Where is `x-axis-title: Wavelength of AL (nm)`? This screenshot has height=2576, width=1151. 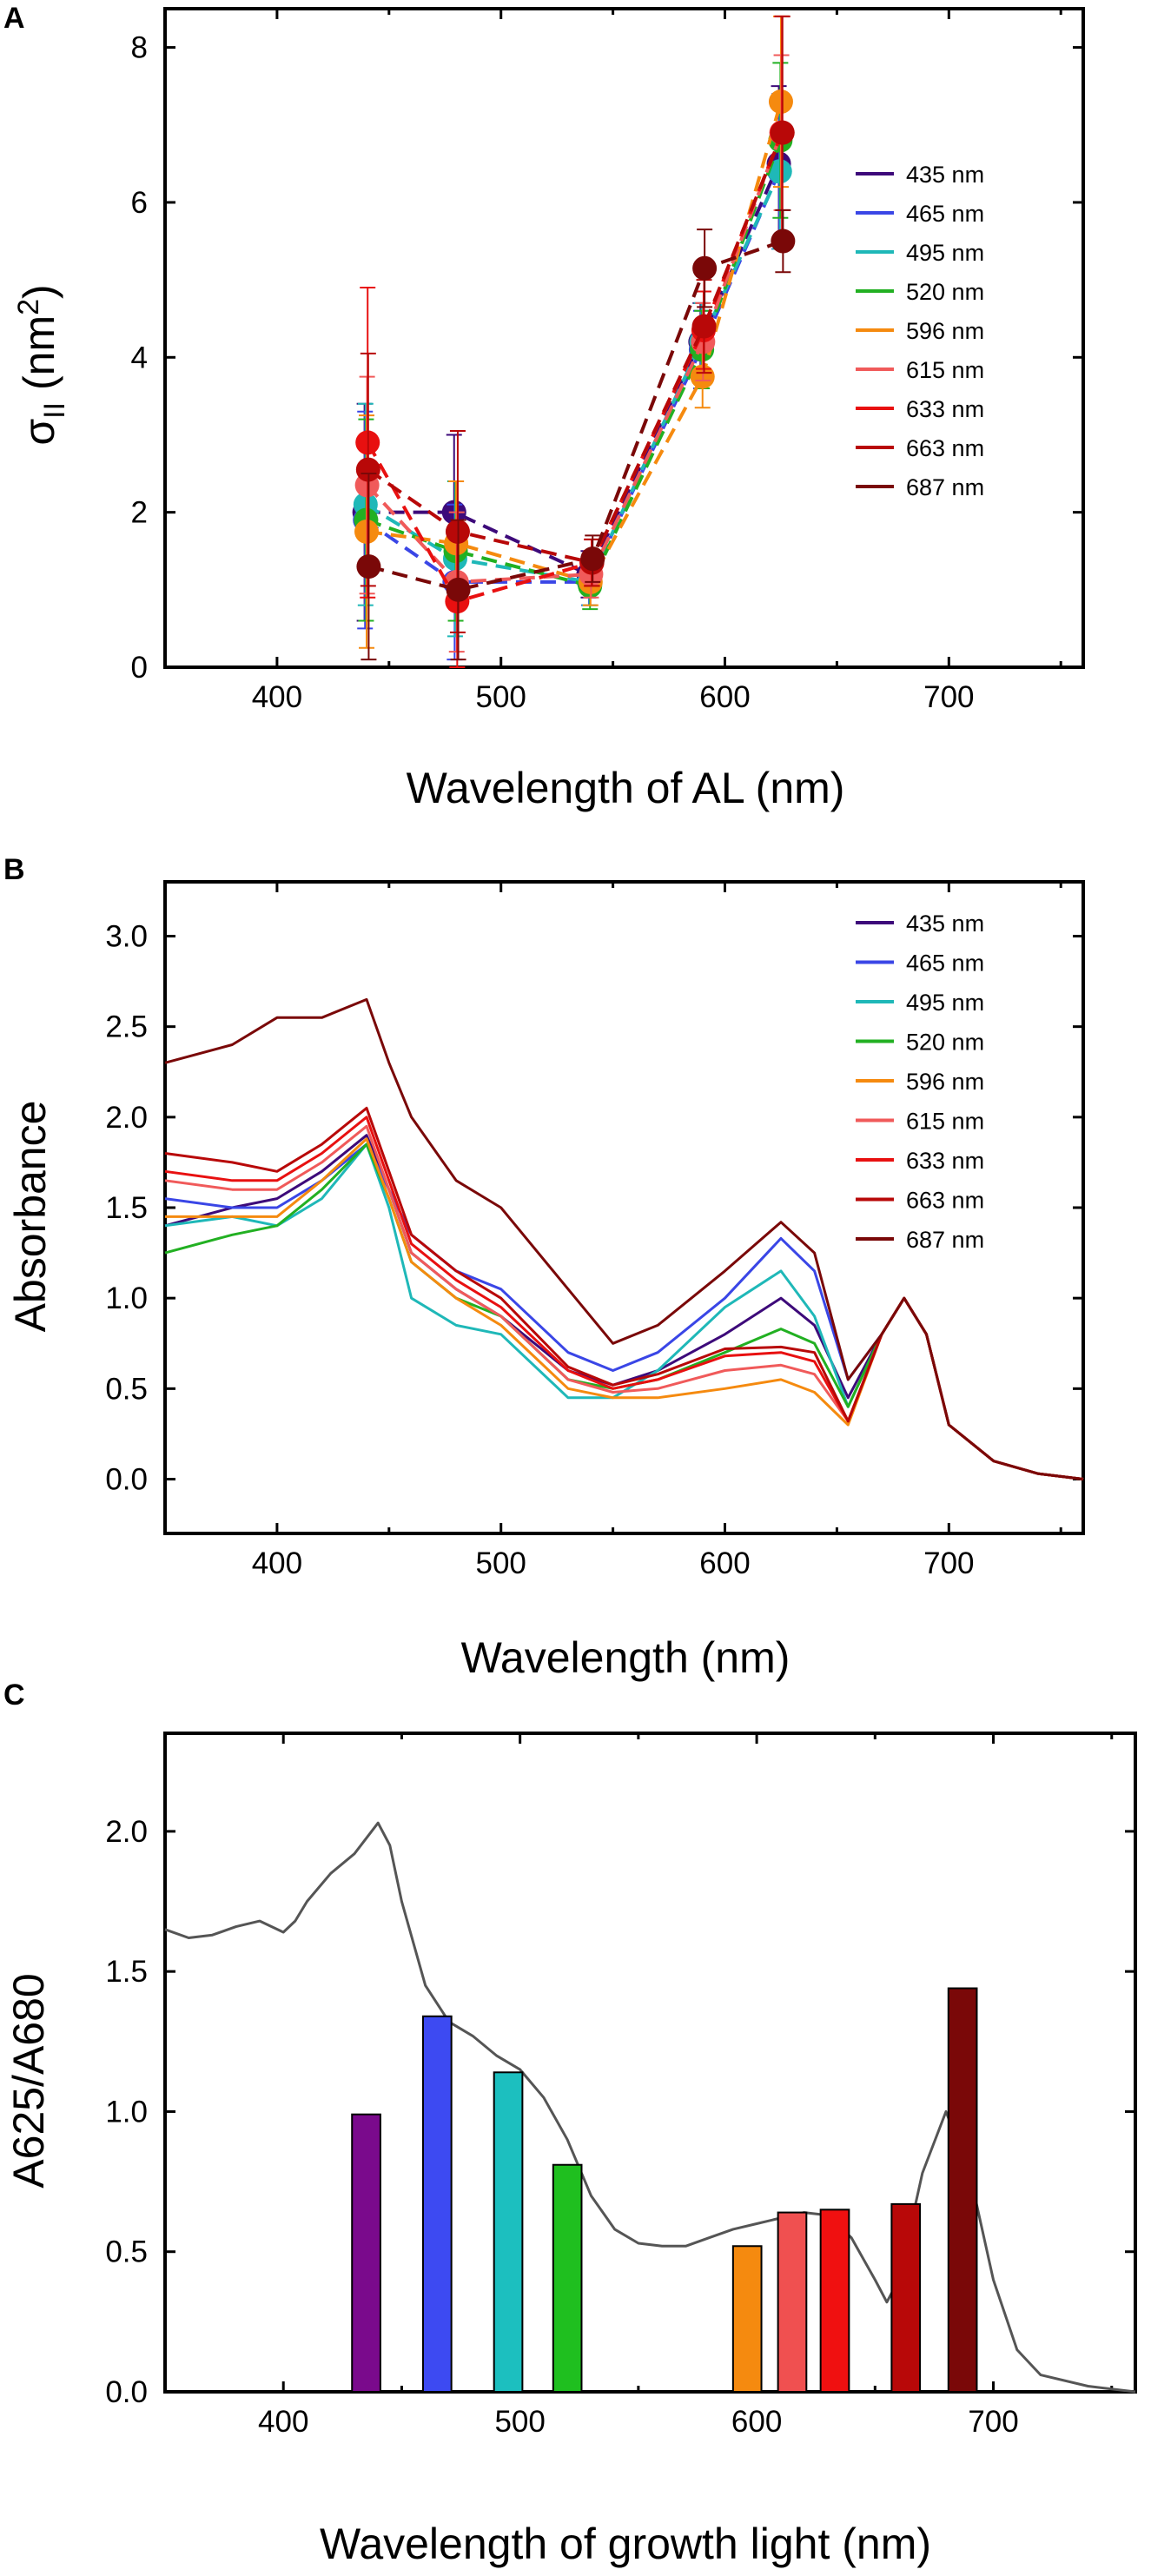
x-axis-title: Wavelength of AL (nm) is located at coordinates (626, 788).